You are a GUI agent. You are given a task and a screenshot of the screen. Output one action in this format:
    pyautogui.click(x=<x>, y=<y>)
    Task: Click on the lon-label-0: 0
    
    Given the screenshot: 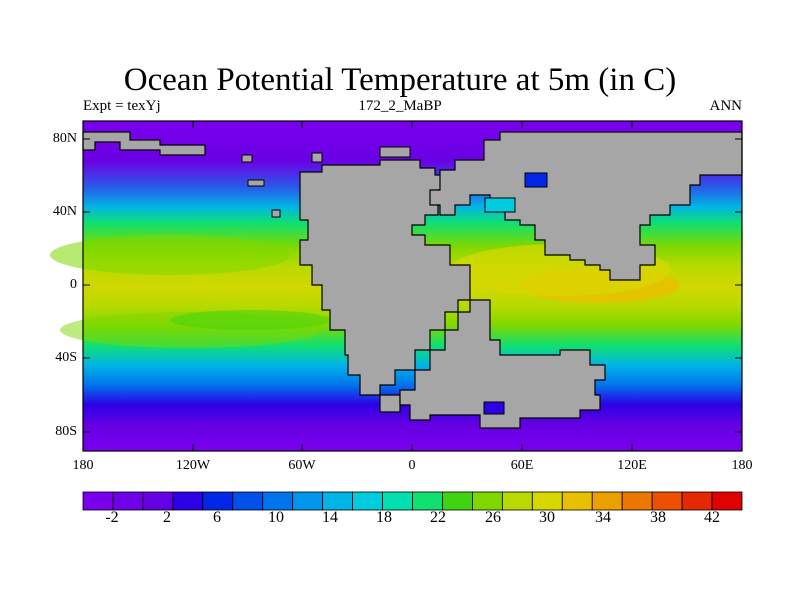 What is the action you would take?
    pyautogui.click(x=412, y=465)
    